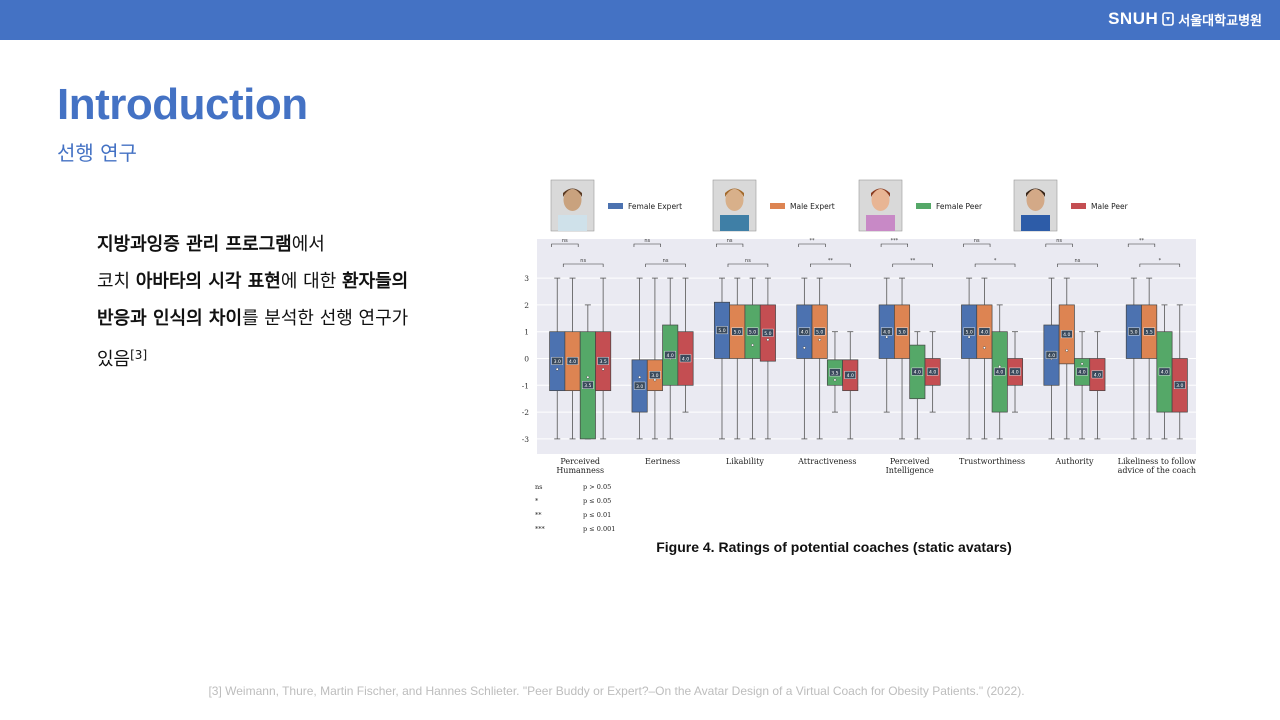 This screenshot has width=1280, height=720. What do you see at coordinates (539, 487) in the screenshot?
I see `significance-symbol: ns` at bounding box center [539, 487].